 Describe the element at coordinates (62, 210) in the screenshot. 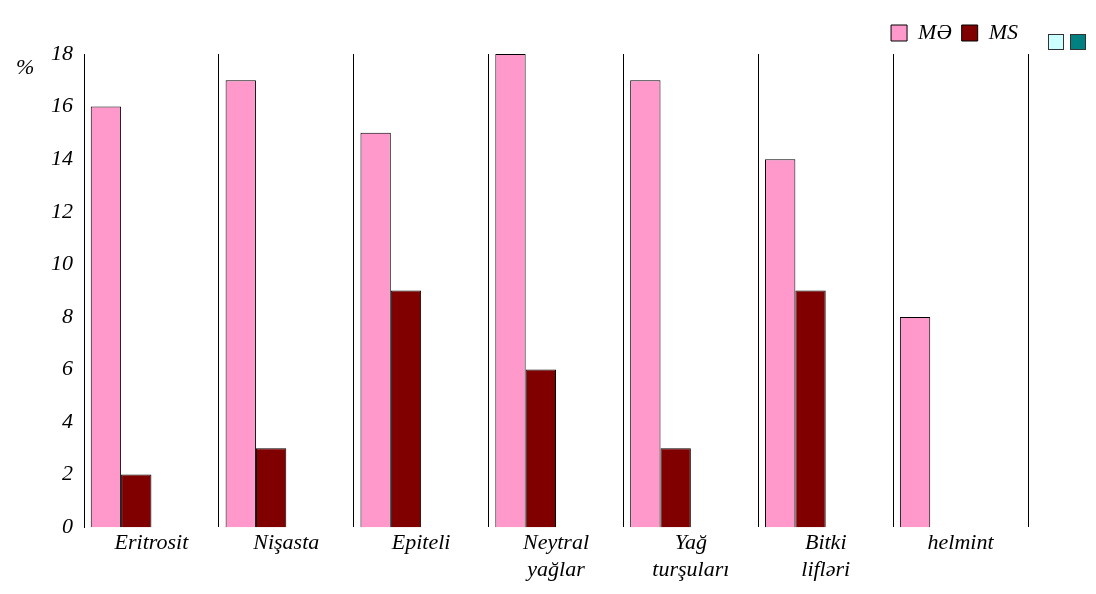

I see `y-tick-label: 12` at that location.